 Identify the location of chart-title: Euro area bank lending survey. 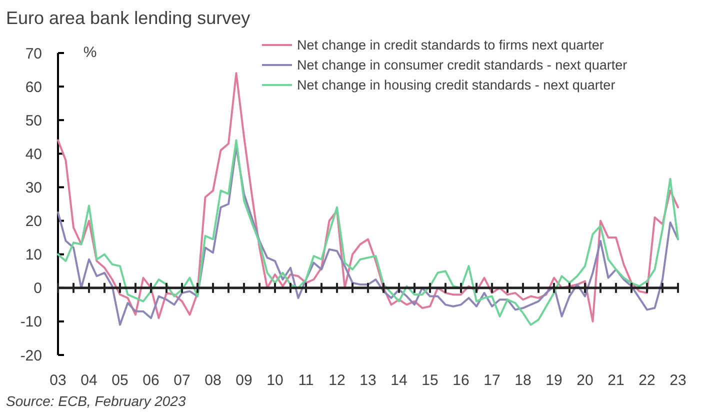
(128, 18).